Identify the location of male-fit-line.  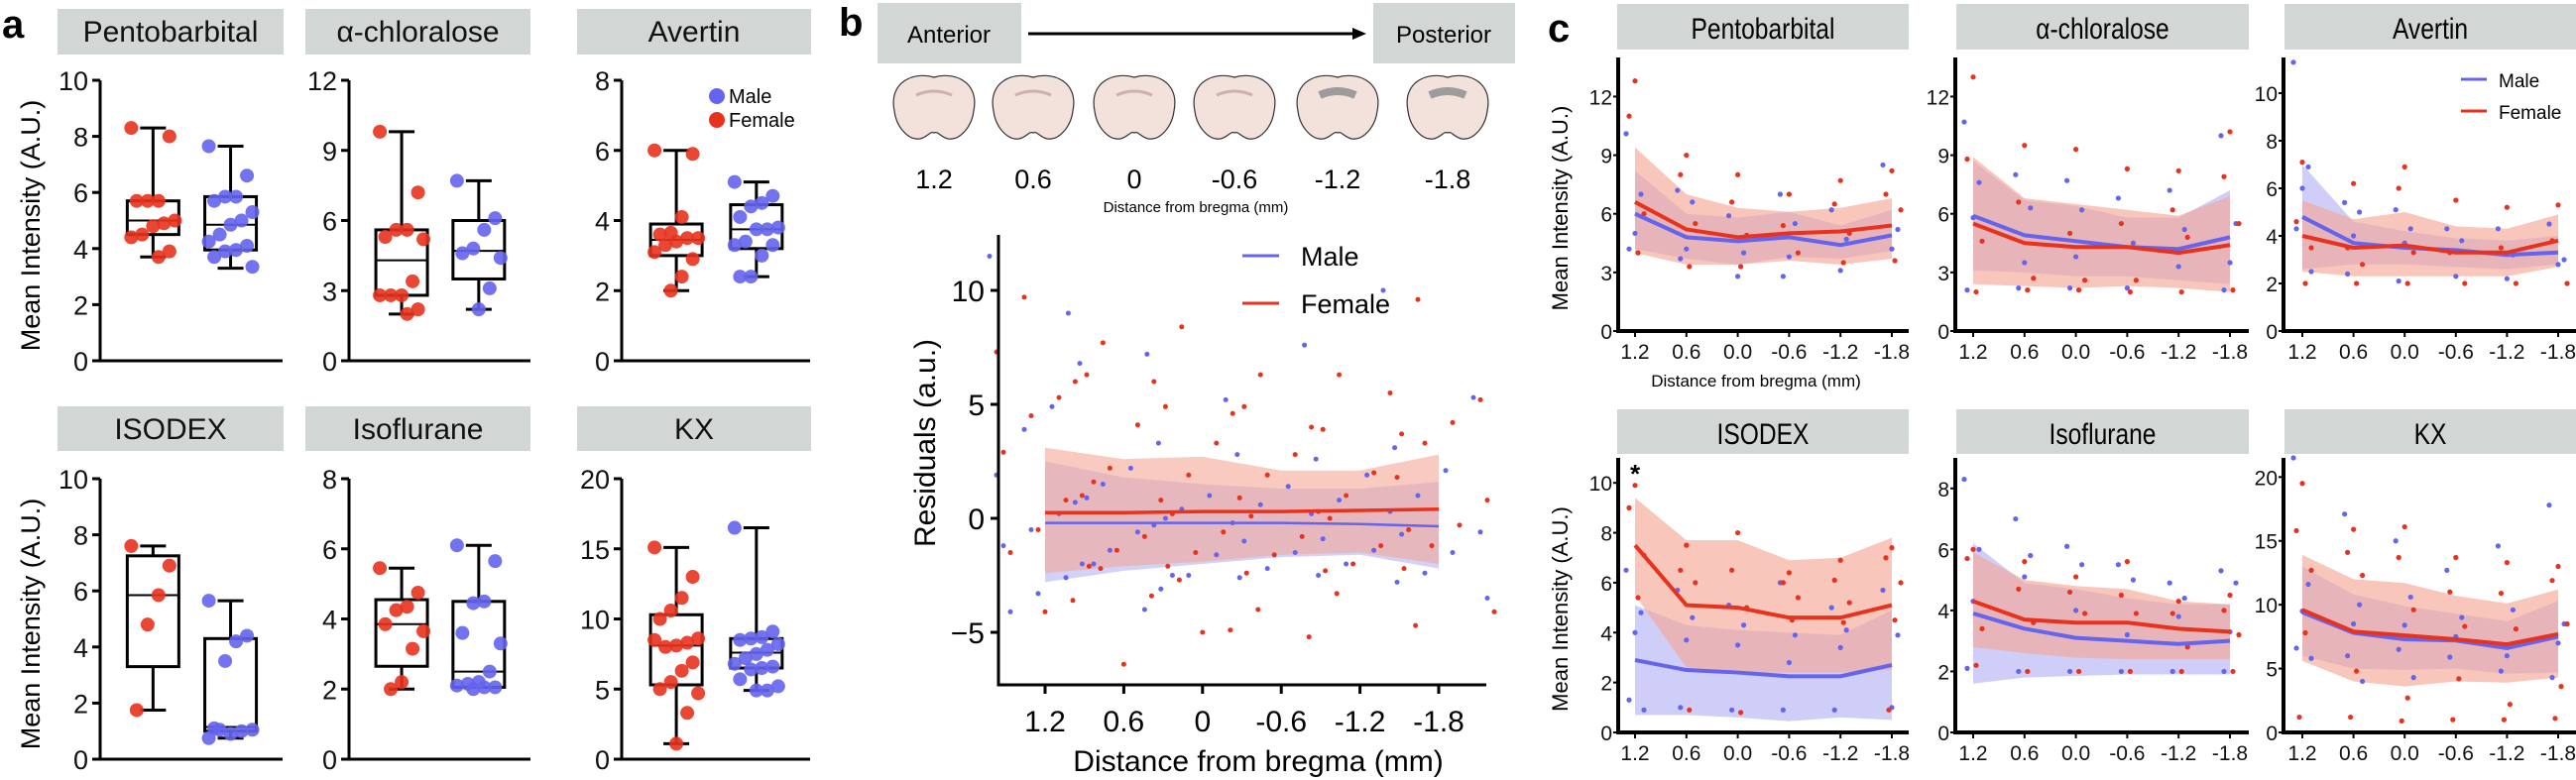
(1243, 524).